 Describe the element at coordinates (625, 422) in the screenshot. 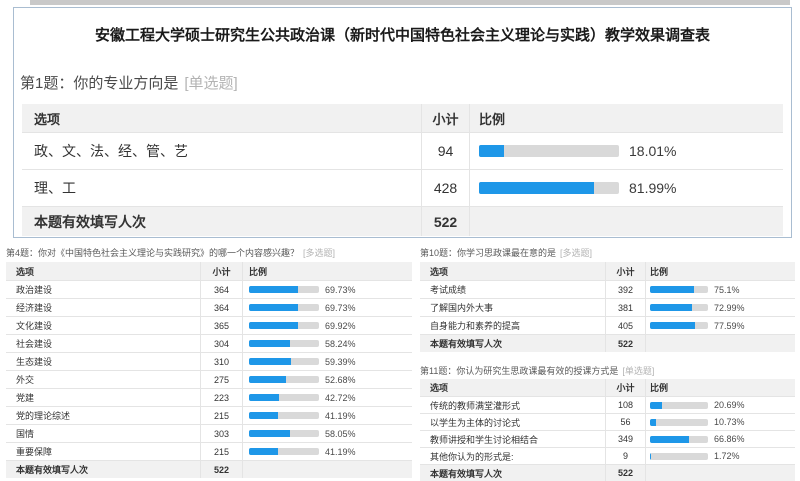

I see `subtotal-cell: 56` at that location.